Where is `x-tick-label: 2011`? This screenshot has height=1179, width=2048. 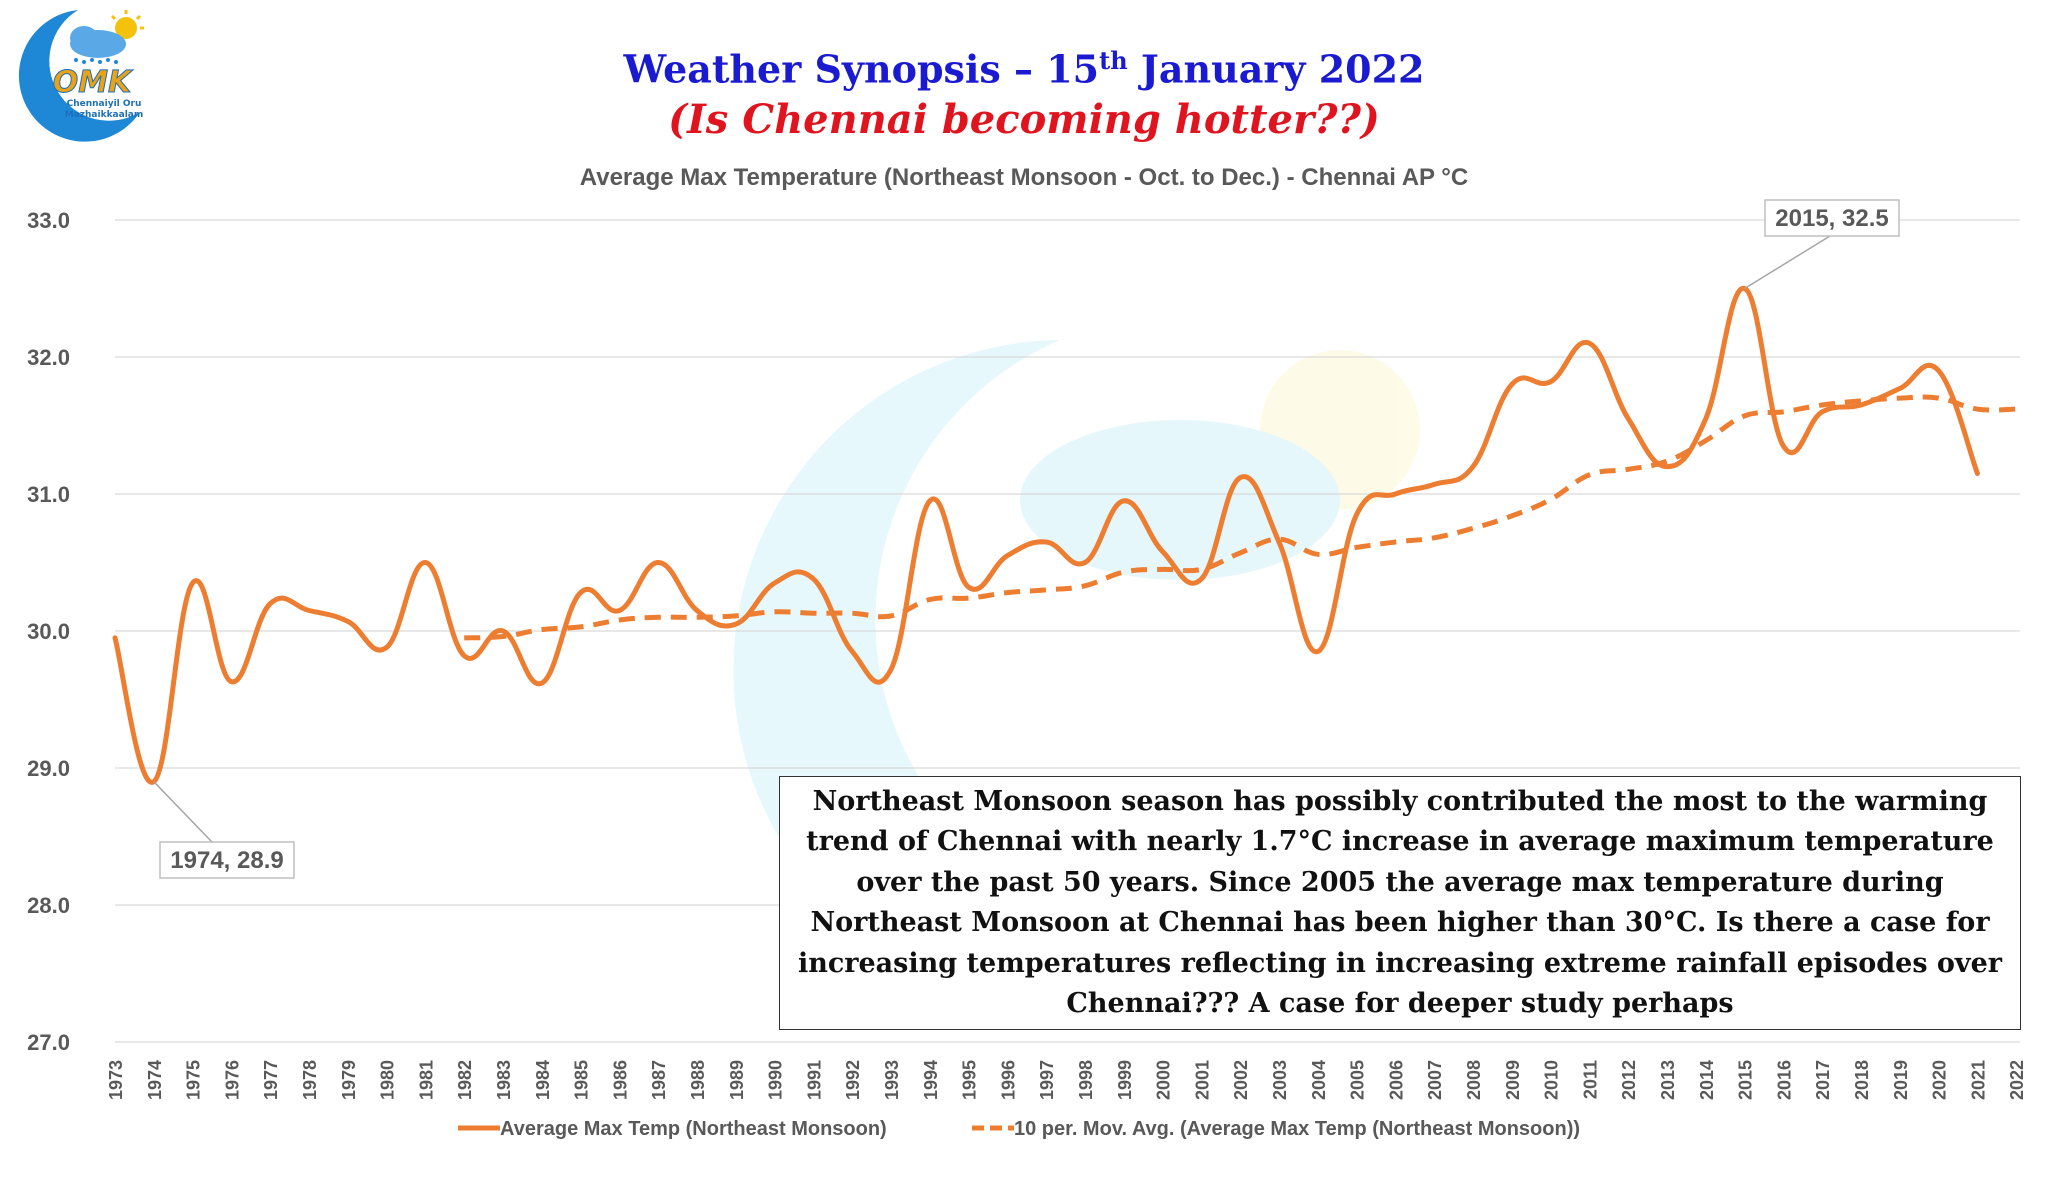 x-tick-label: 2011 is located at coordinates (1590, 1079).